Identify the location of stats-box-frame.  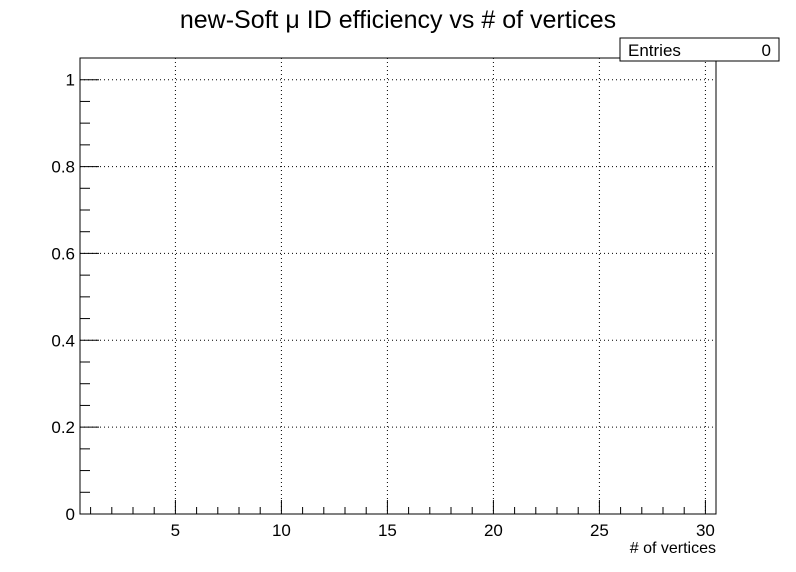
(699, 49).